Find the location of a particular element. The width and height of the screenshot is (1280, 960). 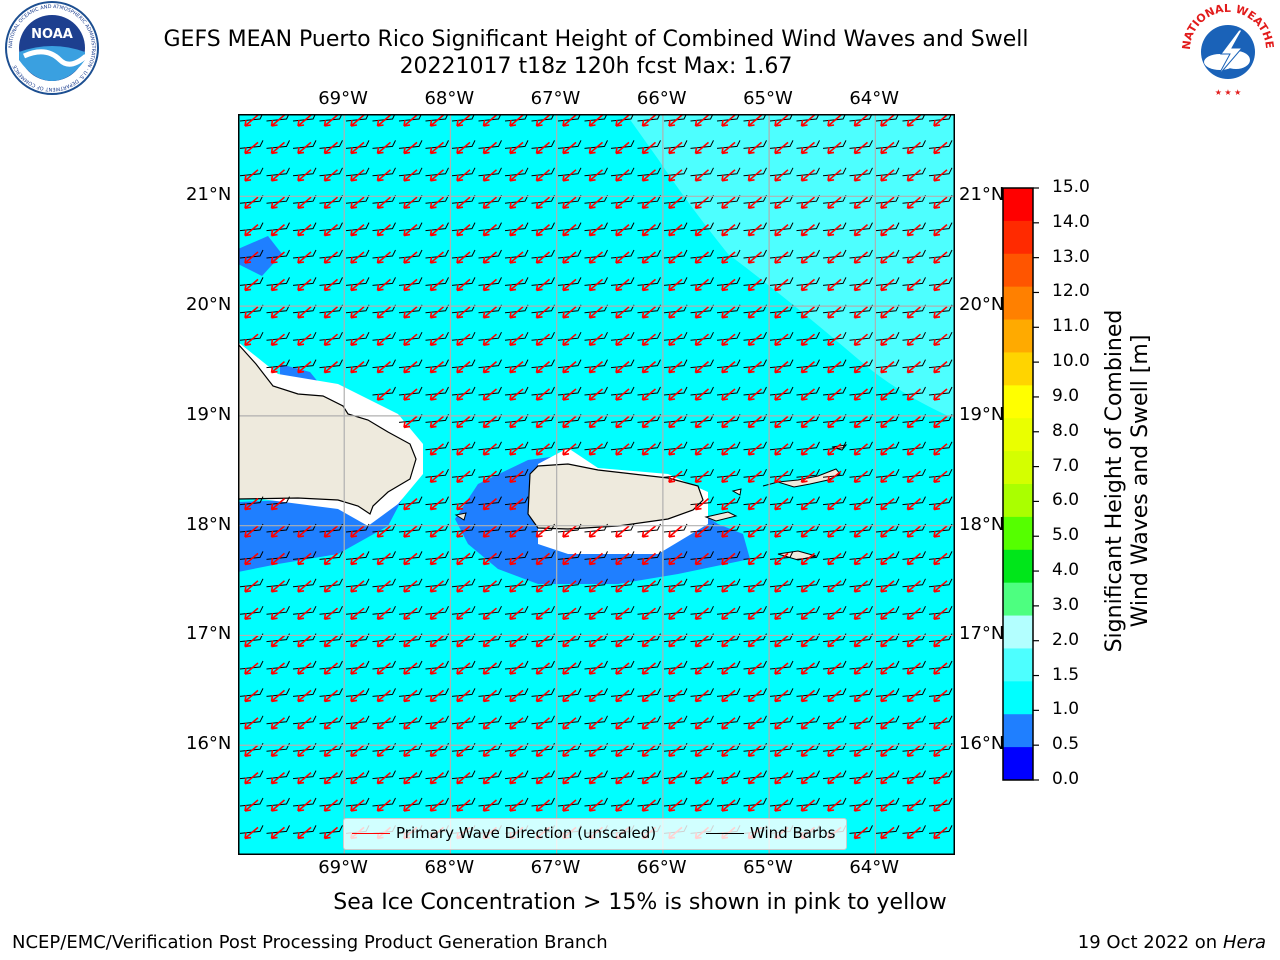

lon-label-bottom: 66°W is located at coordinates (661, 867).